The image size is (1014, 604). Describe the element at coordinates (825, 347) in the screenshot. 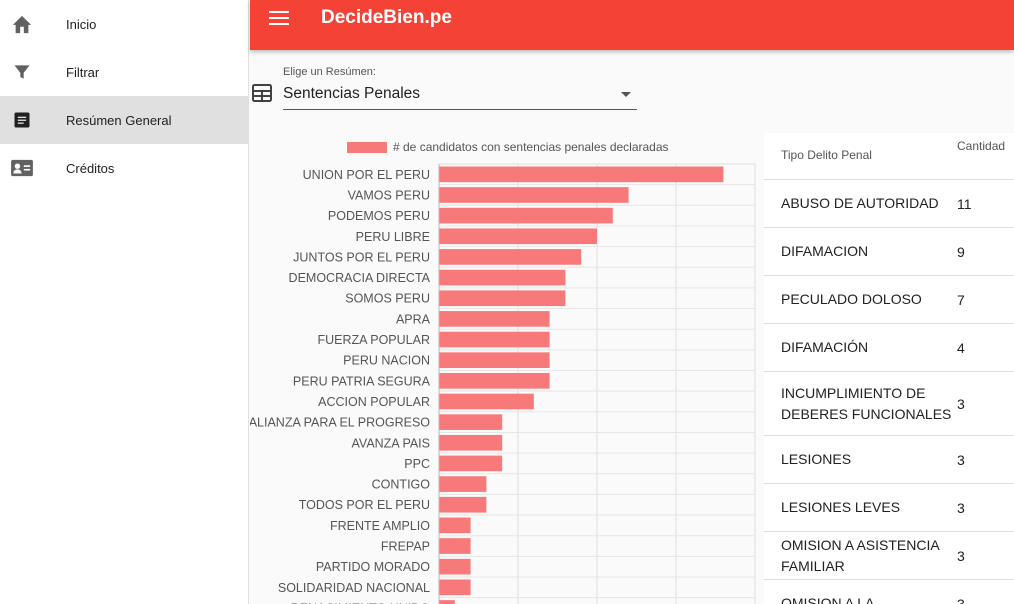

I see `crime-type-cell: DIFAMACIÓN` at that location.